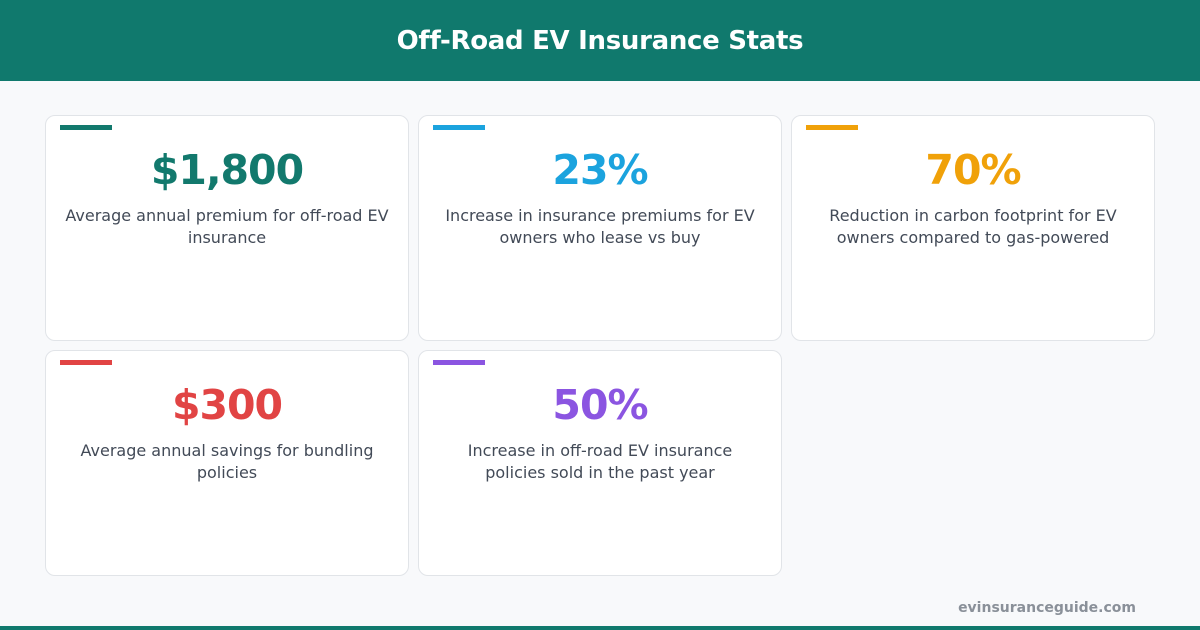 The height and width of the screenshot is (630, 1200). Describe the element at coordinates (600, 628) in the screenshot. I see `footer-bar` at that location.